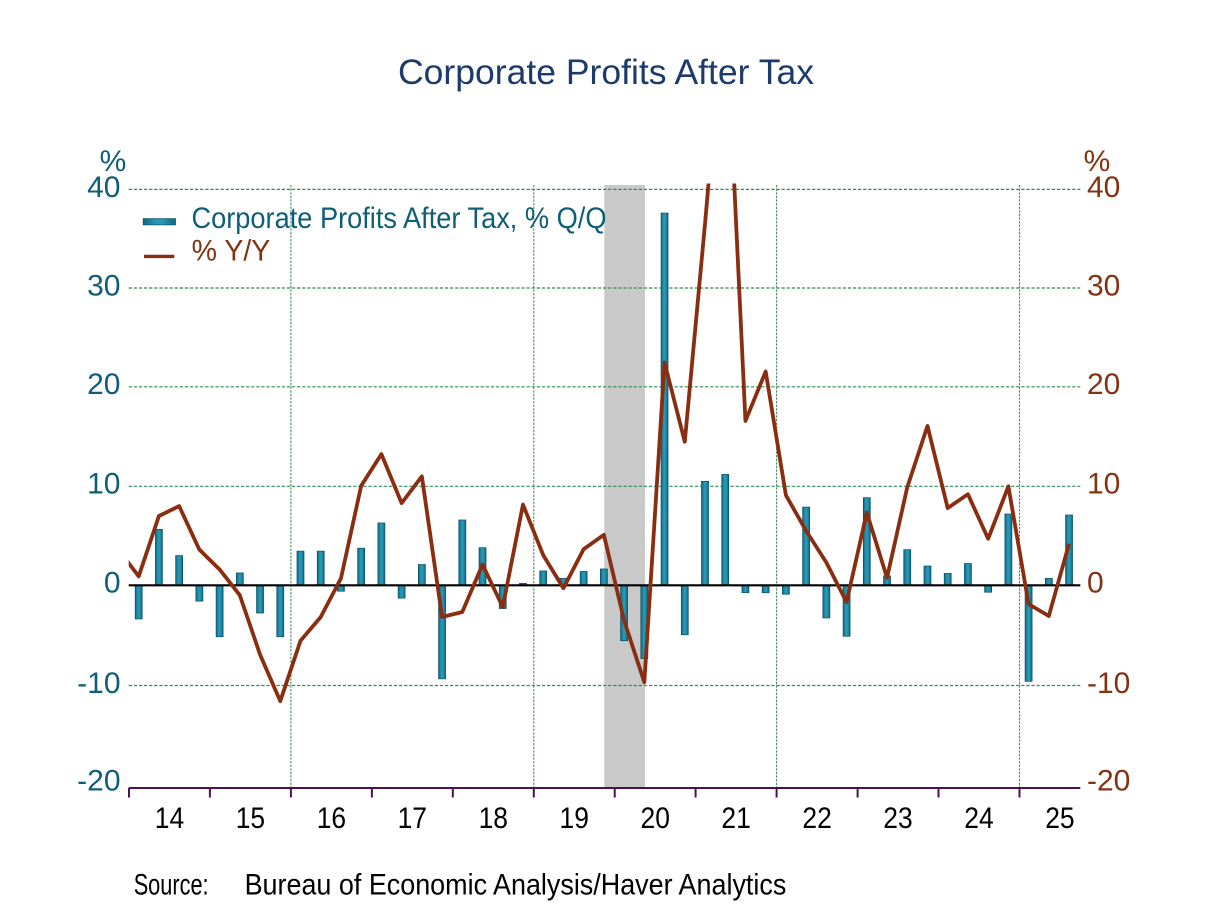  I want to click on svg-text: 17, so click(412, 818).